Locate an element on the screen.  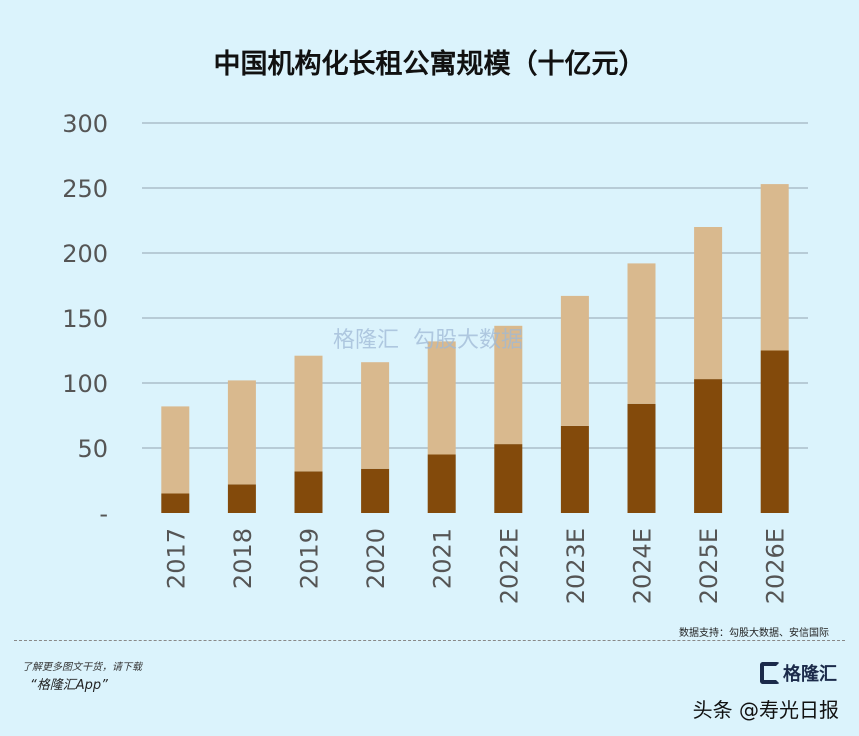
brand-logo: 格隆汇 is located at coordinates (798, 673).